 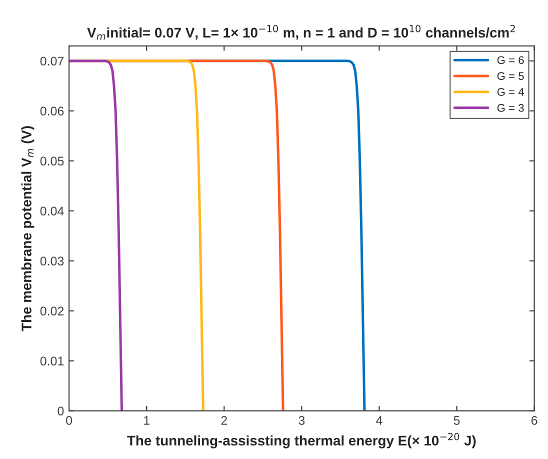 What do you see at coordinates (224, 420) in the screenshot?
I see `x-tick-label: 2` at bounding box center [224, 420].